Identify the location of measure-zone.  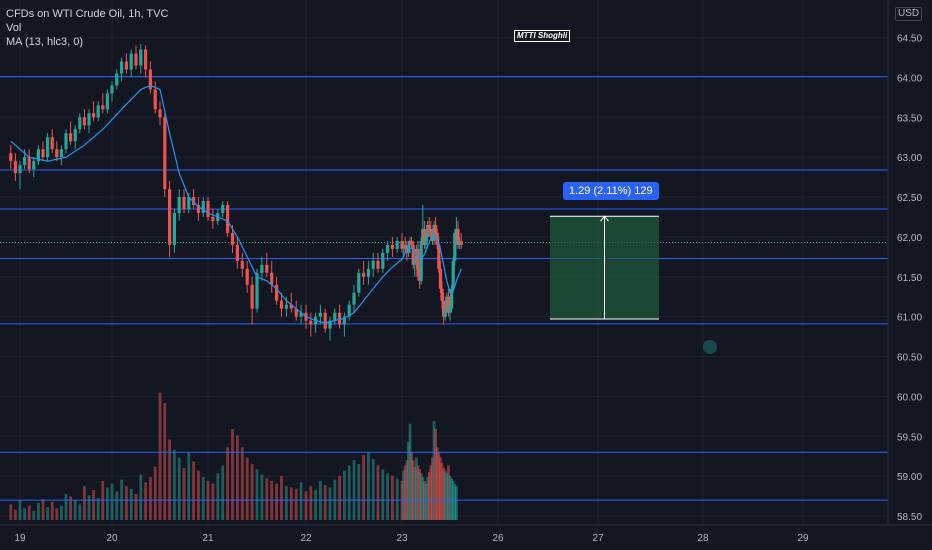
(604, 267).